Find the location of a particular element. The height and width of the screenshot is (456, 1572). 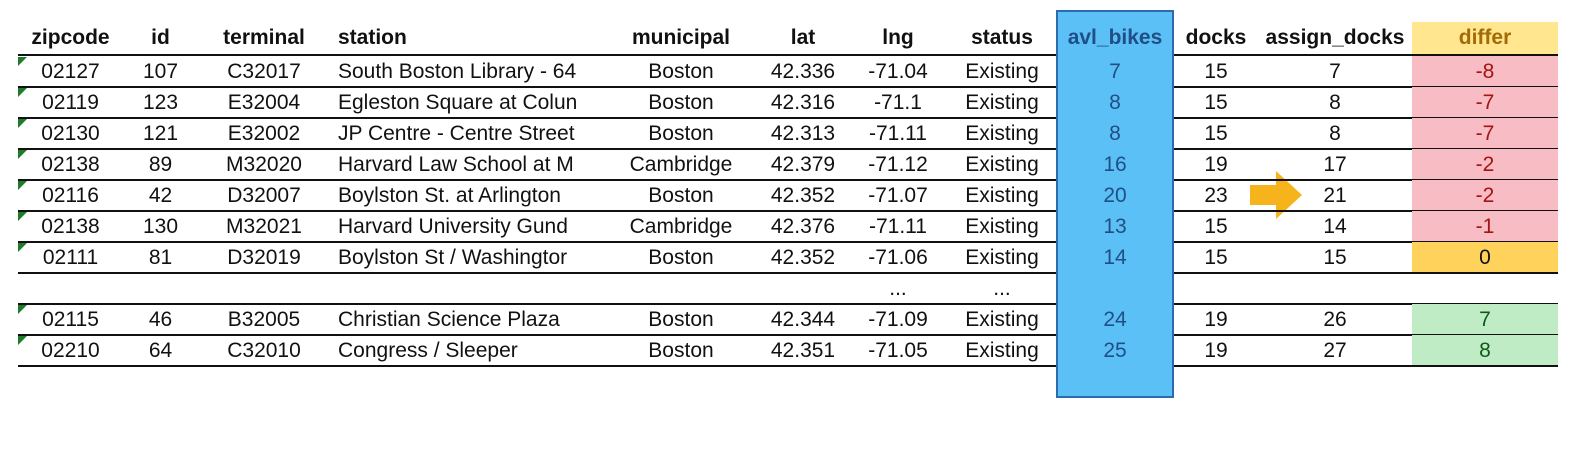

table-cell-lat: 42.313 is located at coordinates (803, 133).